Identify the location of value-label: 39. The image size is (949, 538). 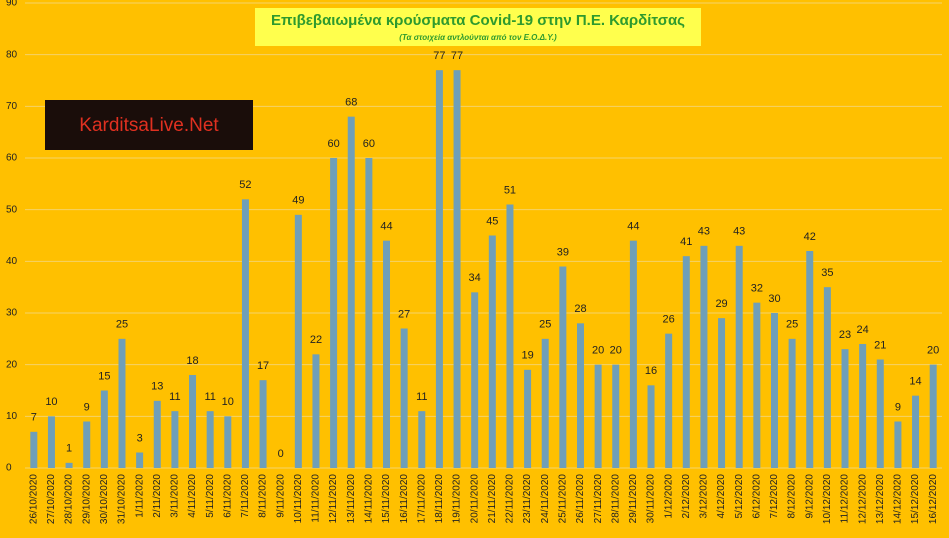
(563, 252).